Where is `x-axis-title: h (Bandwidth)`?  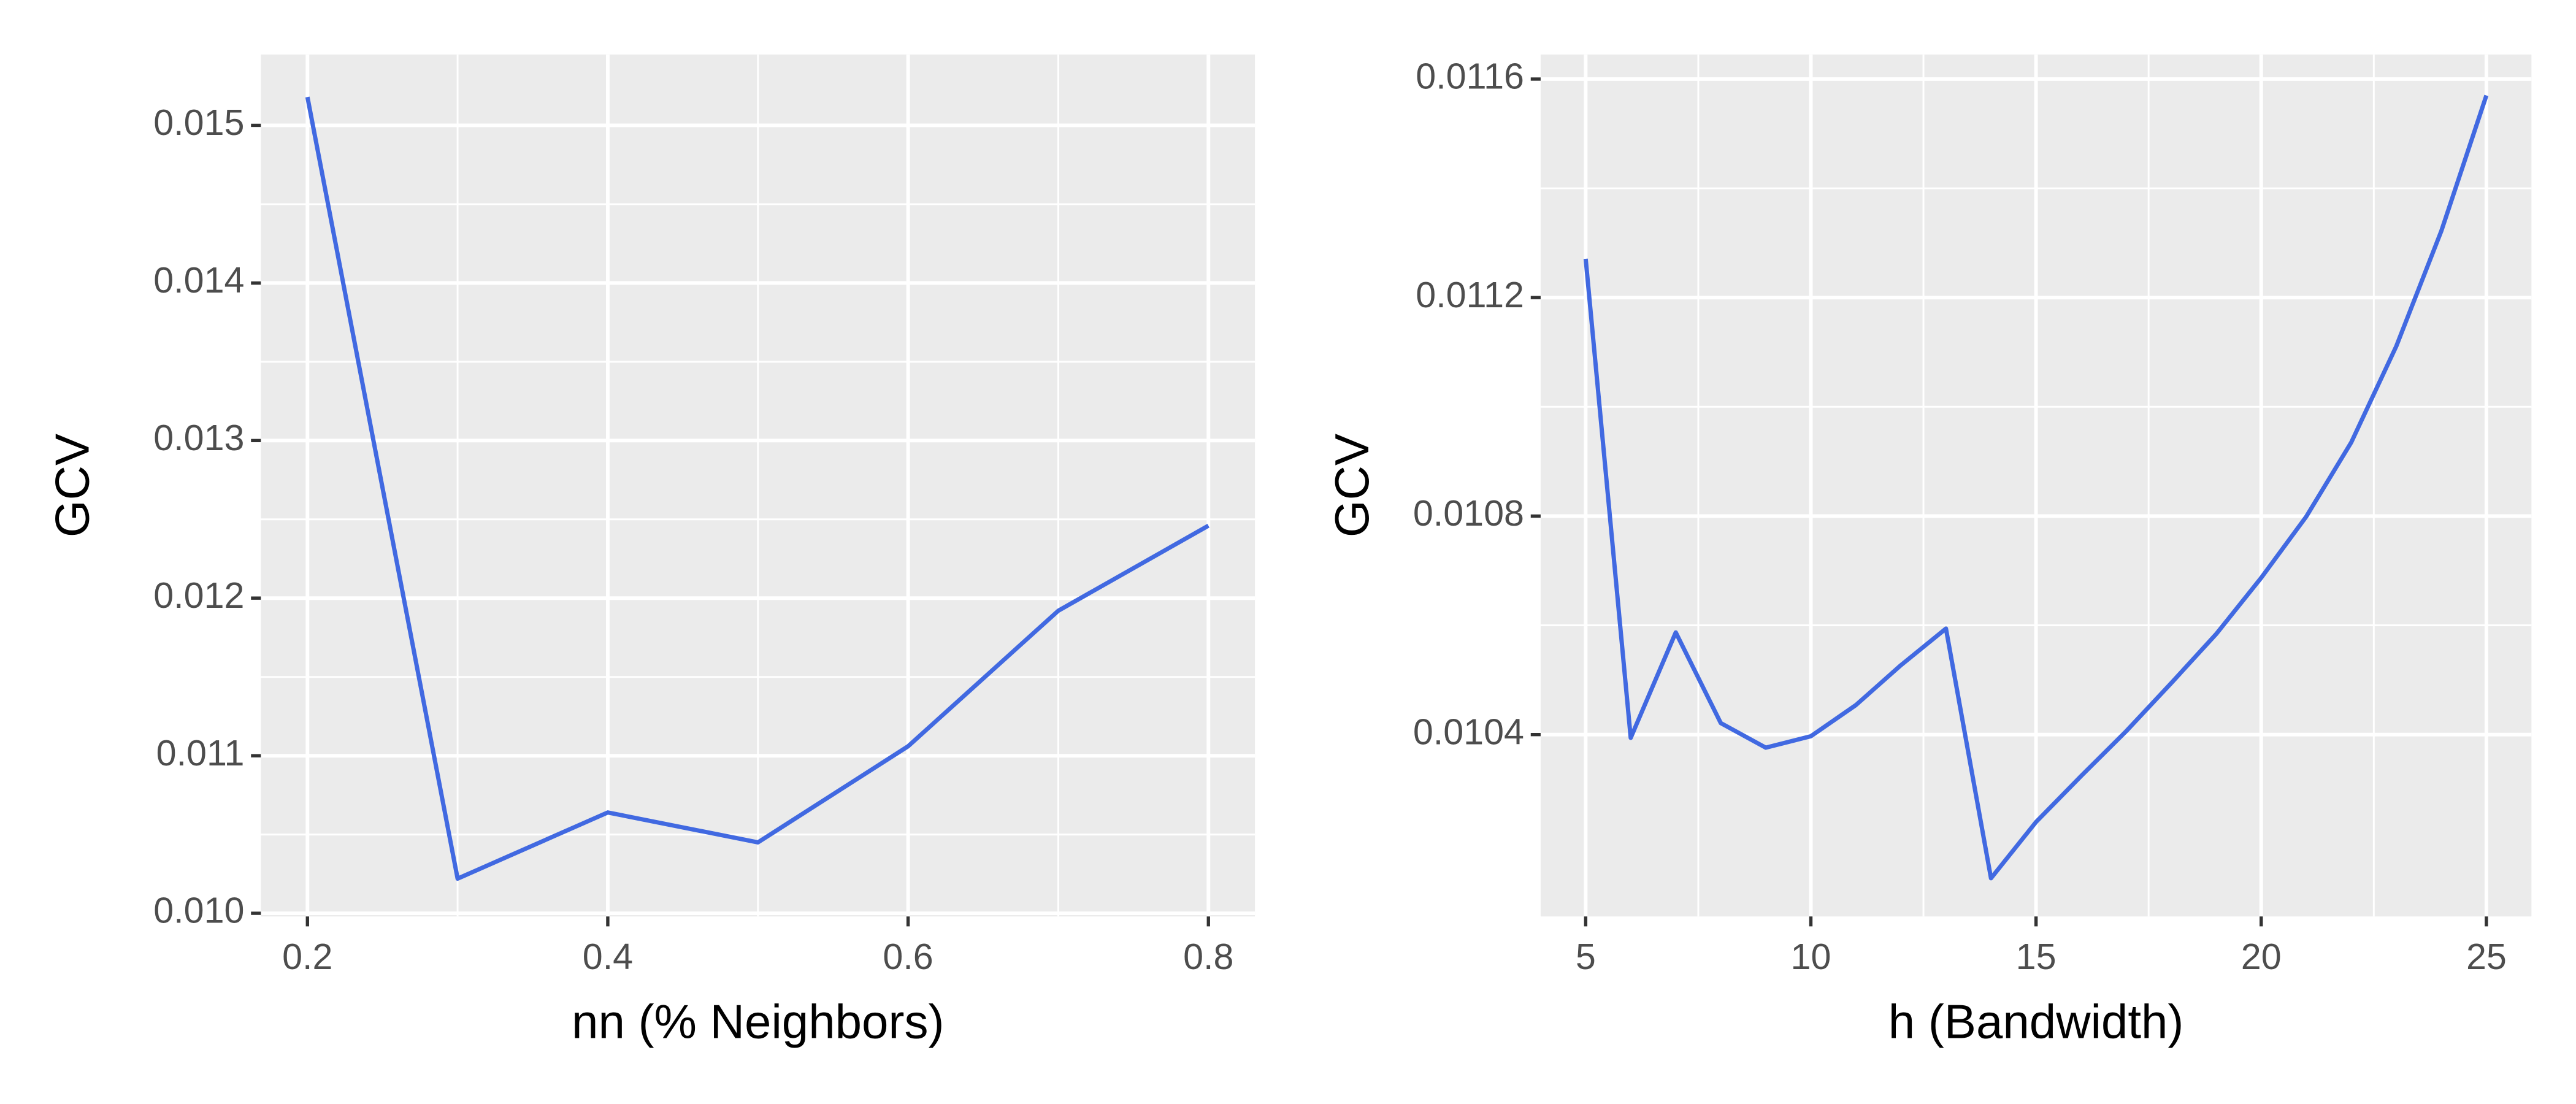
x-axis-title: h (Bandwidth) is located at coordinates (2036, 1022).